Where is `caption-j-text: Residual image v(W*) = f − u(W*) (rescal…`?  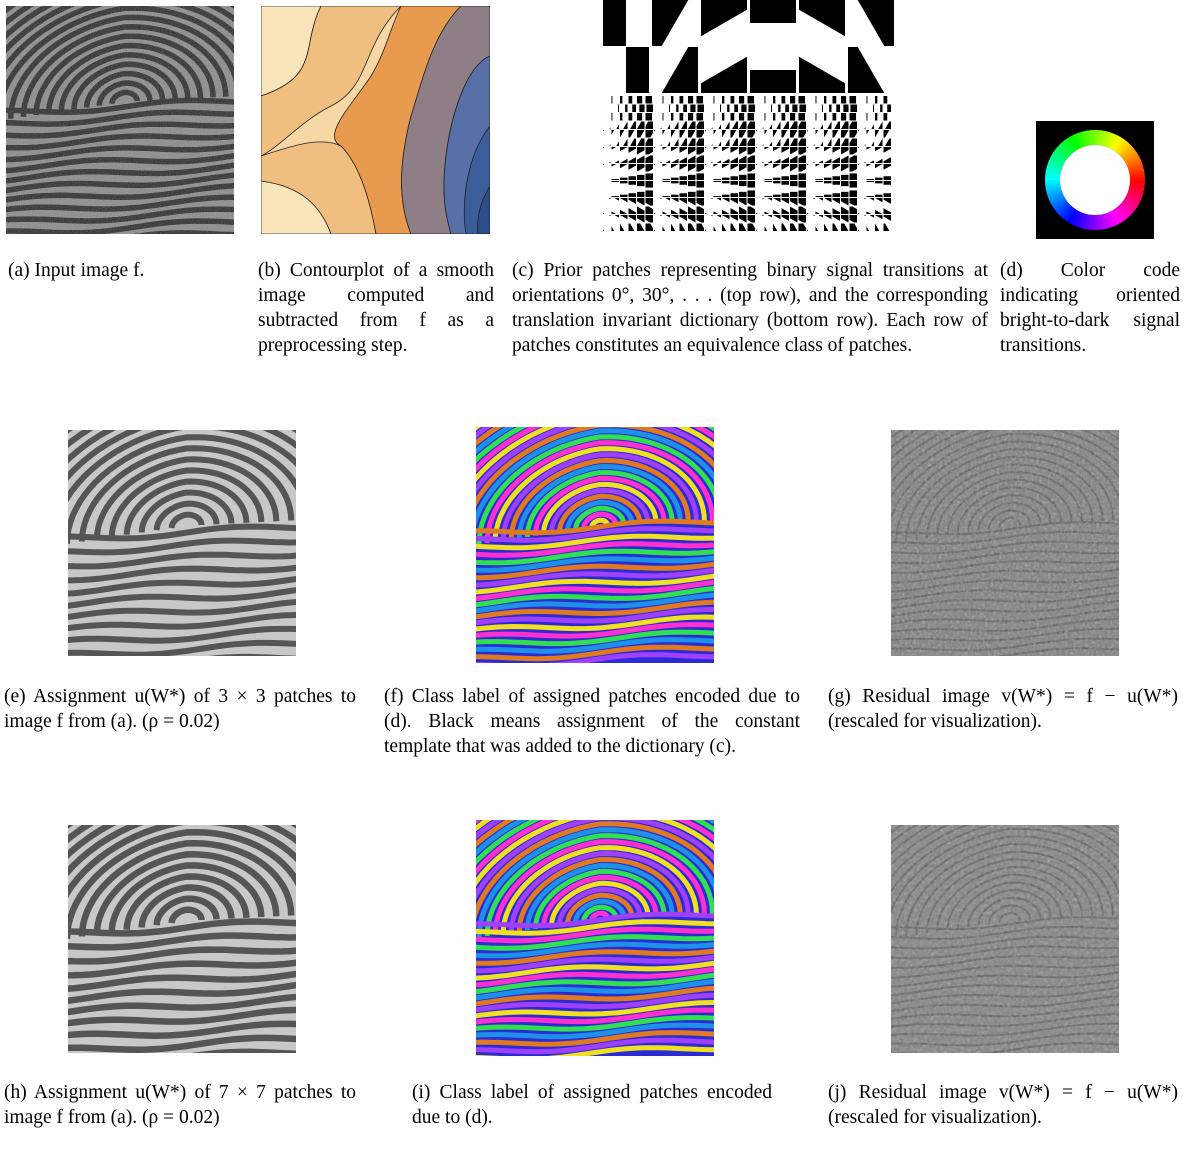 caption-j-text: Residual image v(W*) = f − u(W*) (rescal… is located at coordinates (1003, 1105).